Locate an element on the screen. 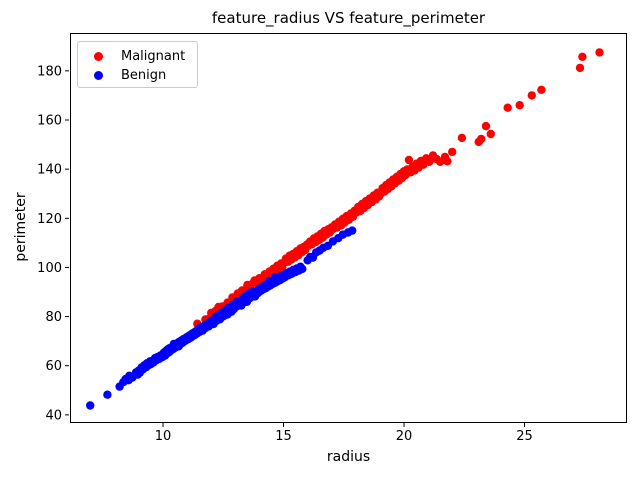 The height and width of the screenshot is (480, 640). malignant-marker-icon is located at coordinates (98, 56).